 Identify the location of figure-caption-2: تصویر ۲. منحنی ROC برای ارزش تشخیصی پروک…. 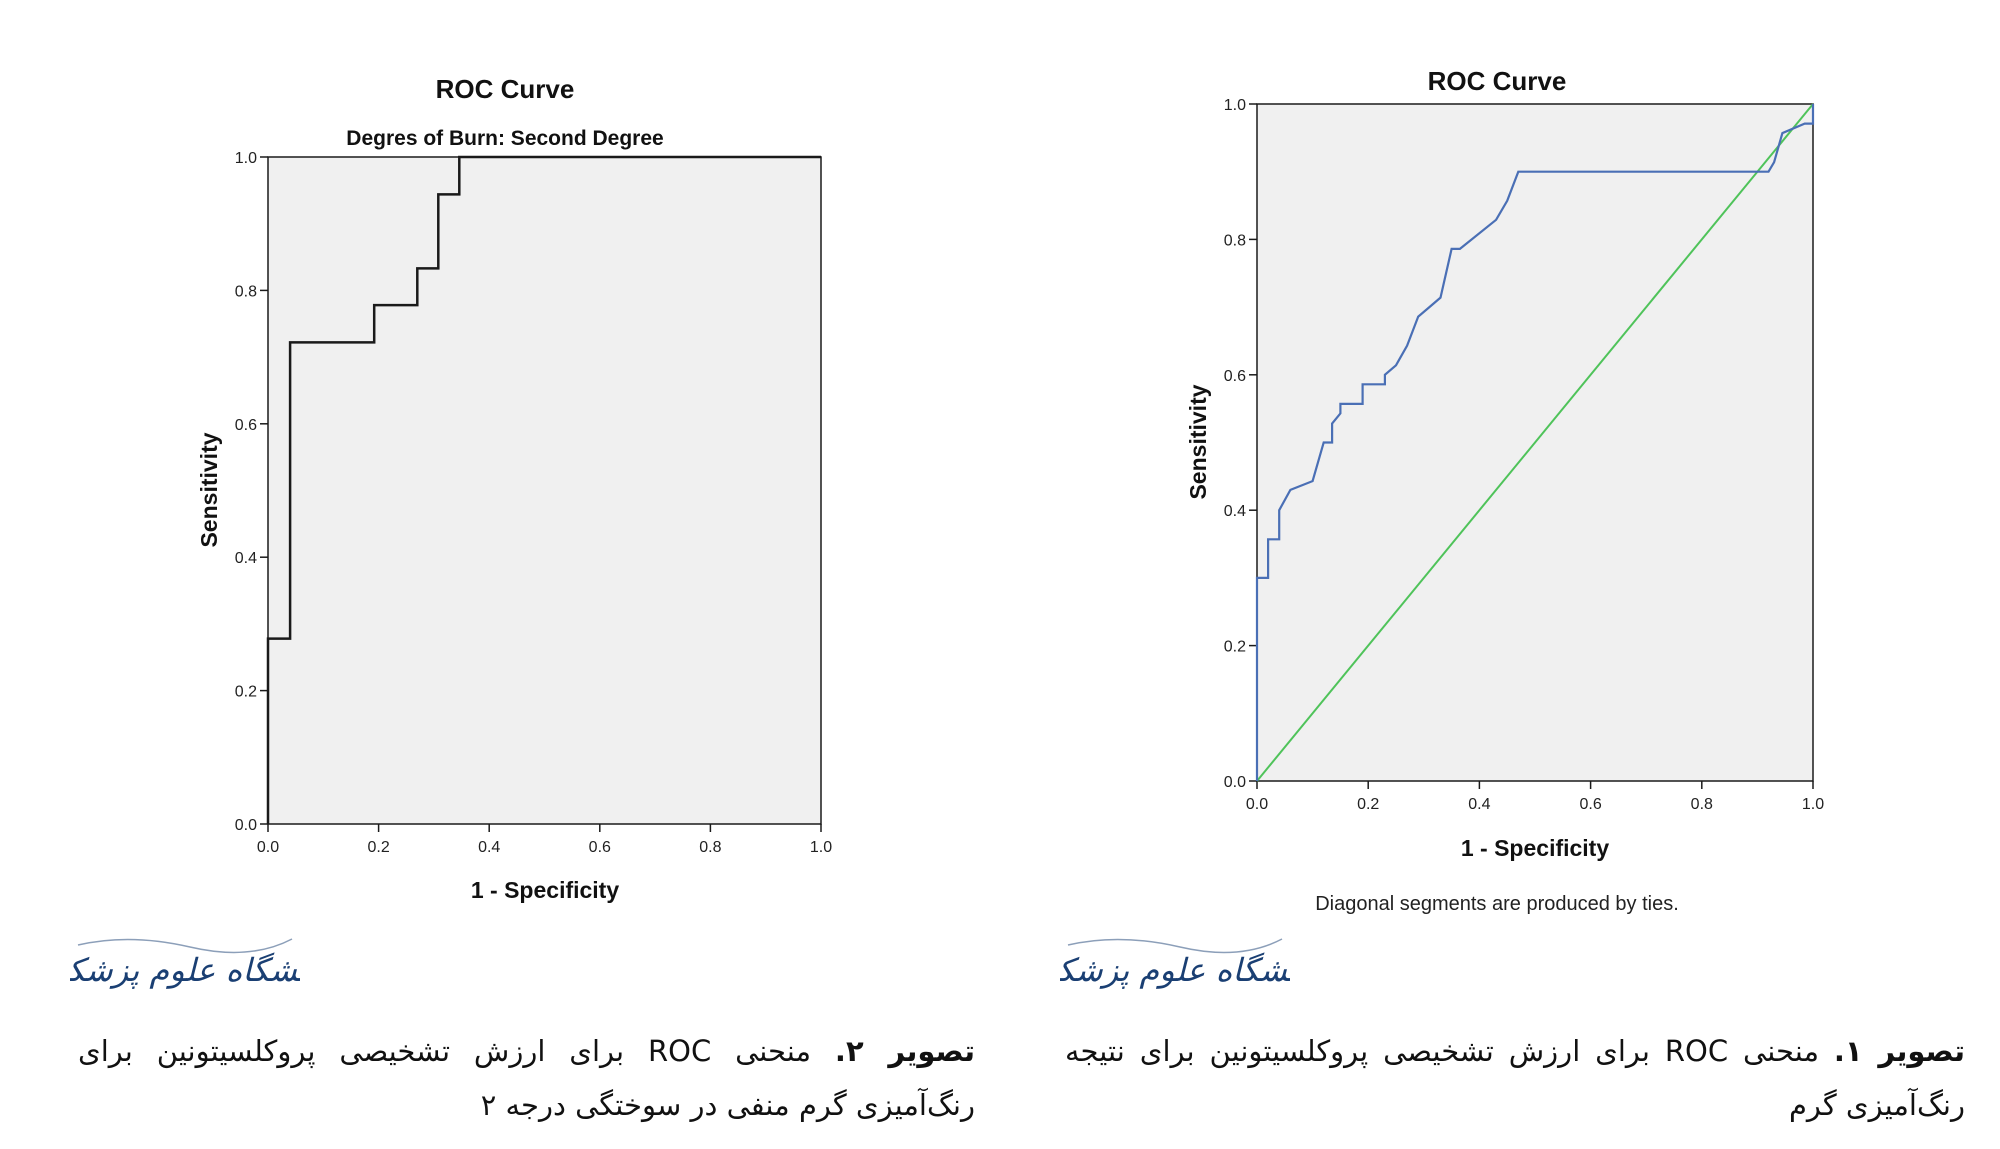
(526, 1078).